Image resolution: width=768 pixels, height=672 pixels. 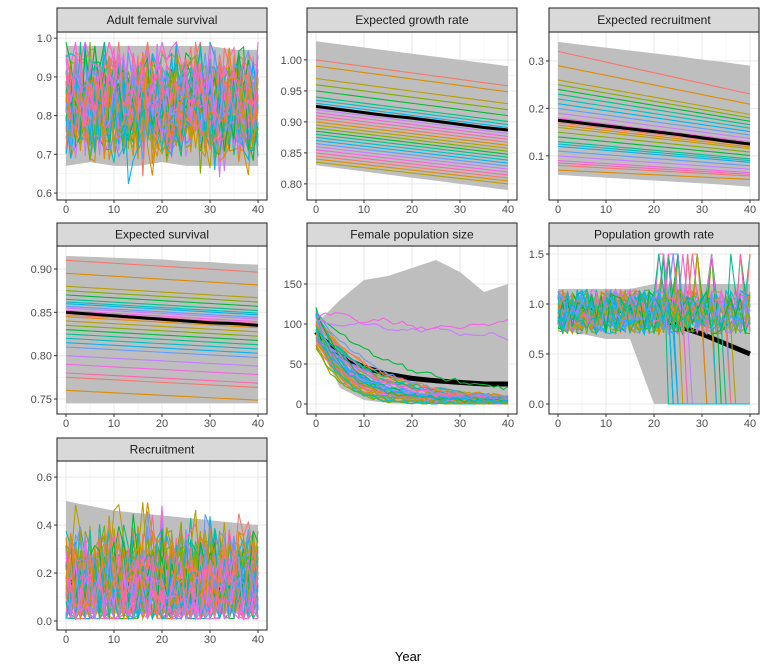 I want to click on facet-panel: Recruitment 0.0 0.2 0.4 0.6 0 10 20 30 40, so click(x=152, y=541).